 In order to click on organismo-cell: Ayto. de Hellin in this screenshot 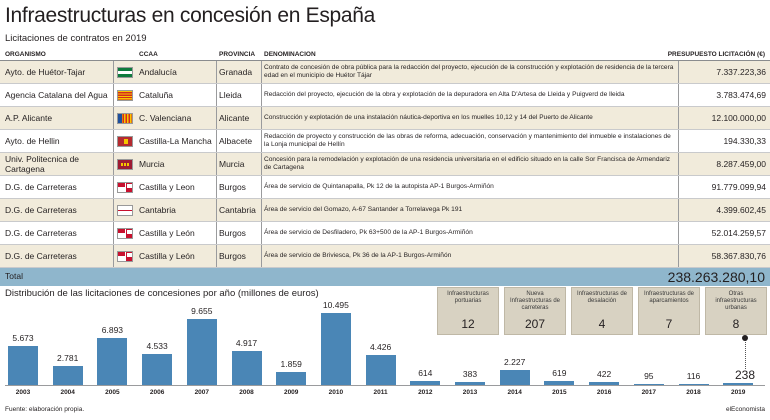, I will do `click(32, 141)`.